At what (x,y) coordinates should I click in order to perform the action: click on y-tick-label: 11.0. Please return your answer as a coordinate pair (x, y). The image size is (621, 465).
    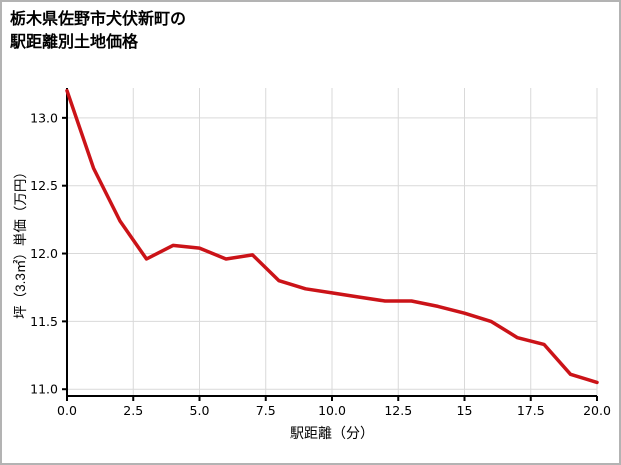
    Looking at the image, I should click on (44, 389).